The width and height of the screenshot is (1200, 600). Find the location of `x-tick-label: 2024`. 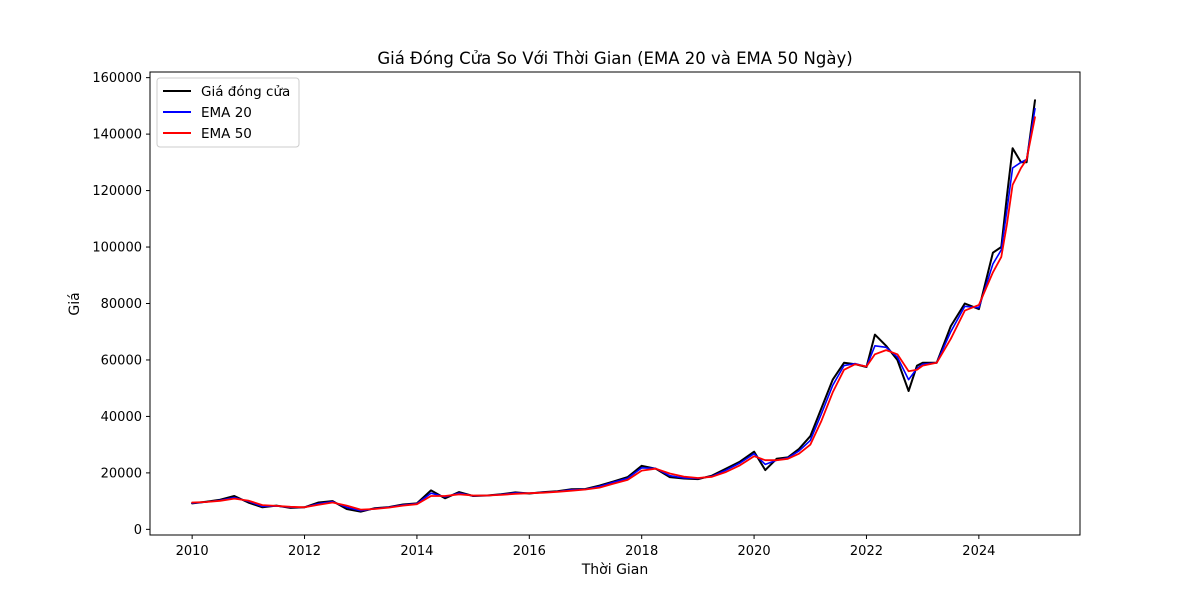

x-tick-label: 2024 is located at coordinates (978, 551).